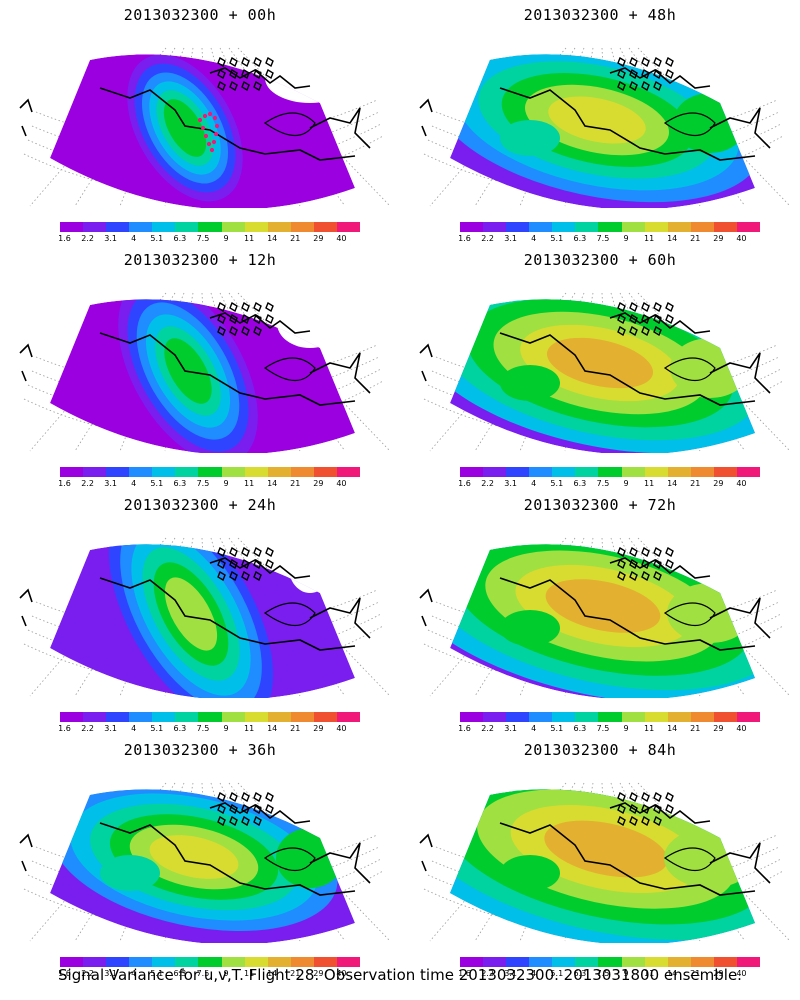 Image resolution: width=800 pixels, height=1000 pixels. Describe the element at coordinates (595, 604) in the screenshot. I see `coastlines` at that location.